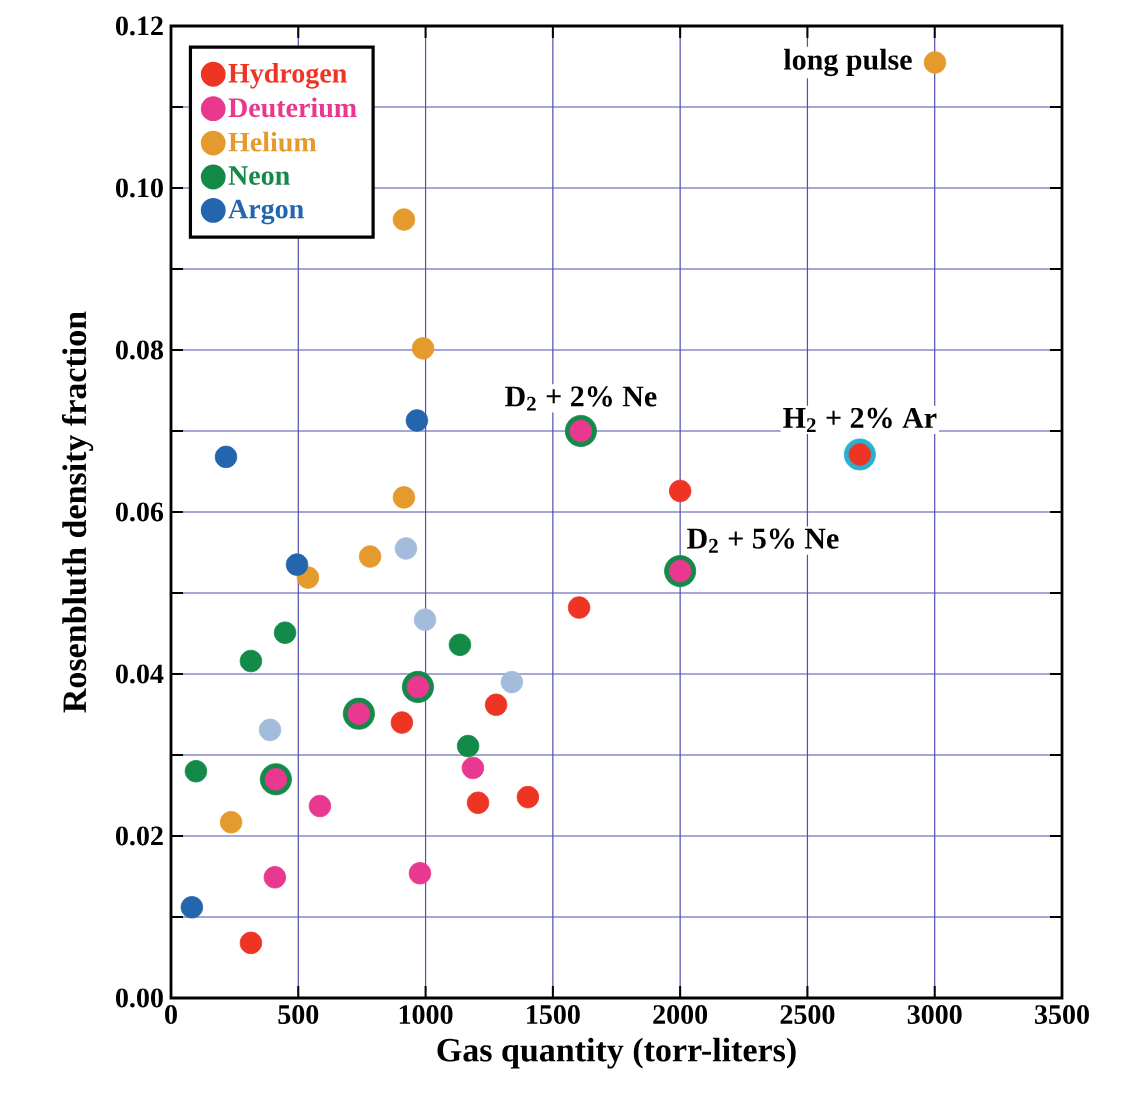 This screenshot has height=1117, width=1128. I want to click on annotation: D$_{2}$ + 2% Ne, so click(581, 398).